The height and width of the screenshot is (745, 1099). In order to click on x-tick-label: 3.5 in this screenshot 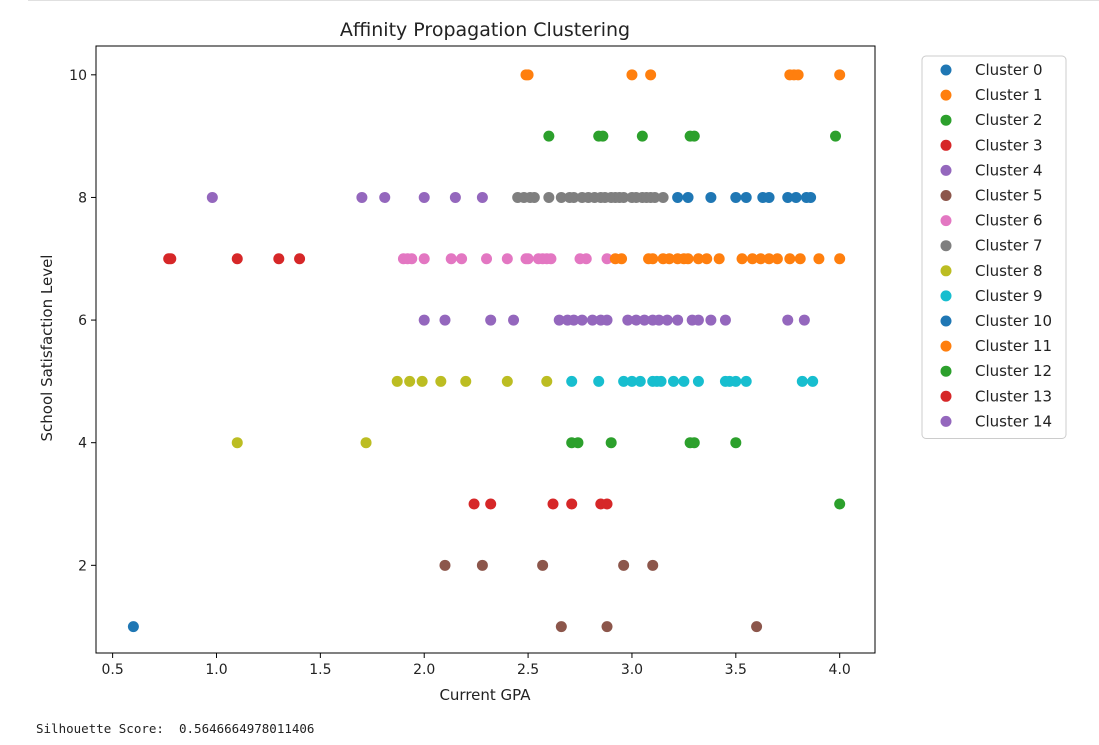, I will do `click(736, 670)`.